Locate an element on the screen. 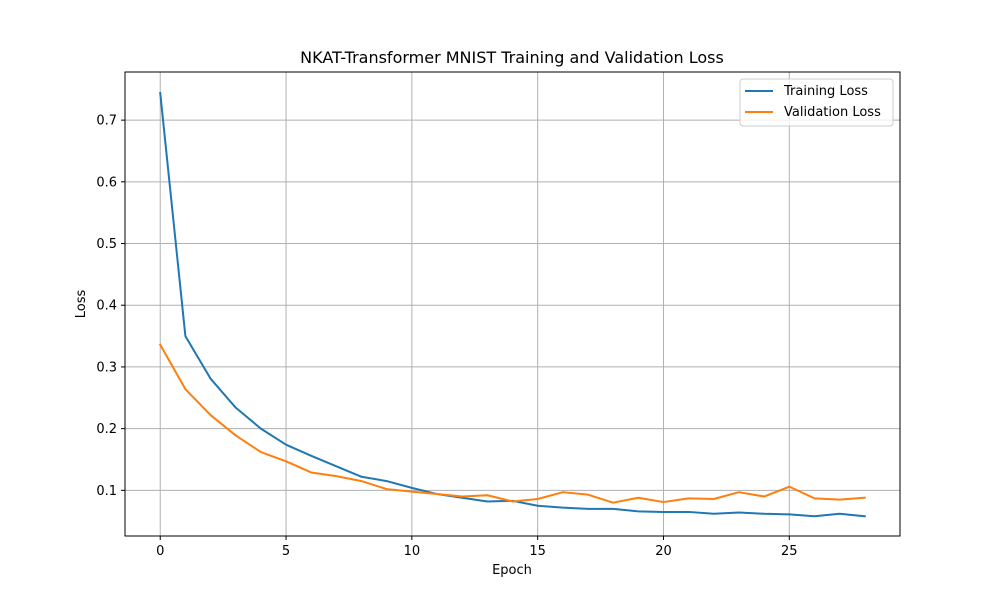 The height and width of the screenshot is (600, 1000). y-tick-label: 0.4 is located at coordinates (106, 306).